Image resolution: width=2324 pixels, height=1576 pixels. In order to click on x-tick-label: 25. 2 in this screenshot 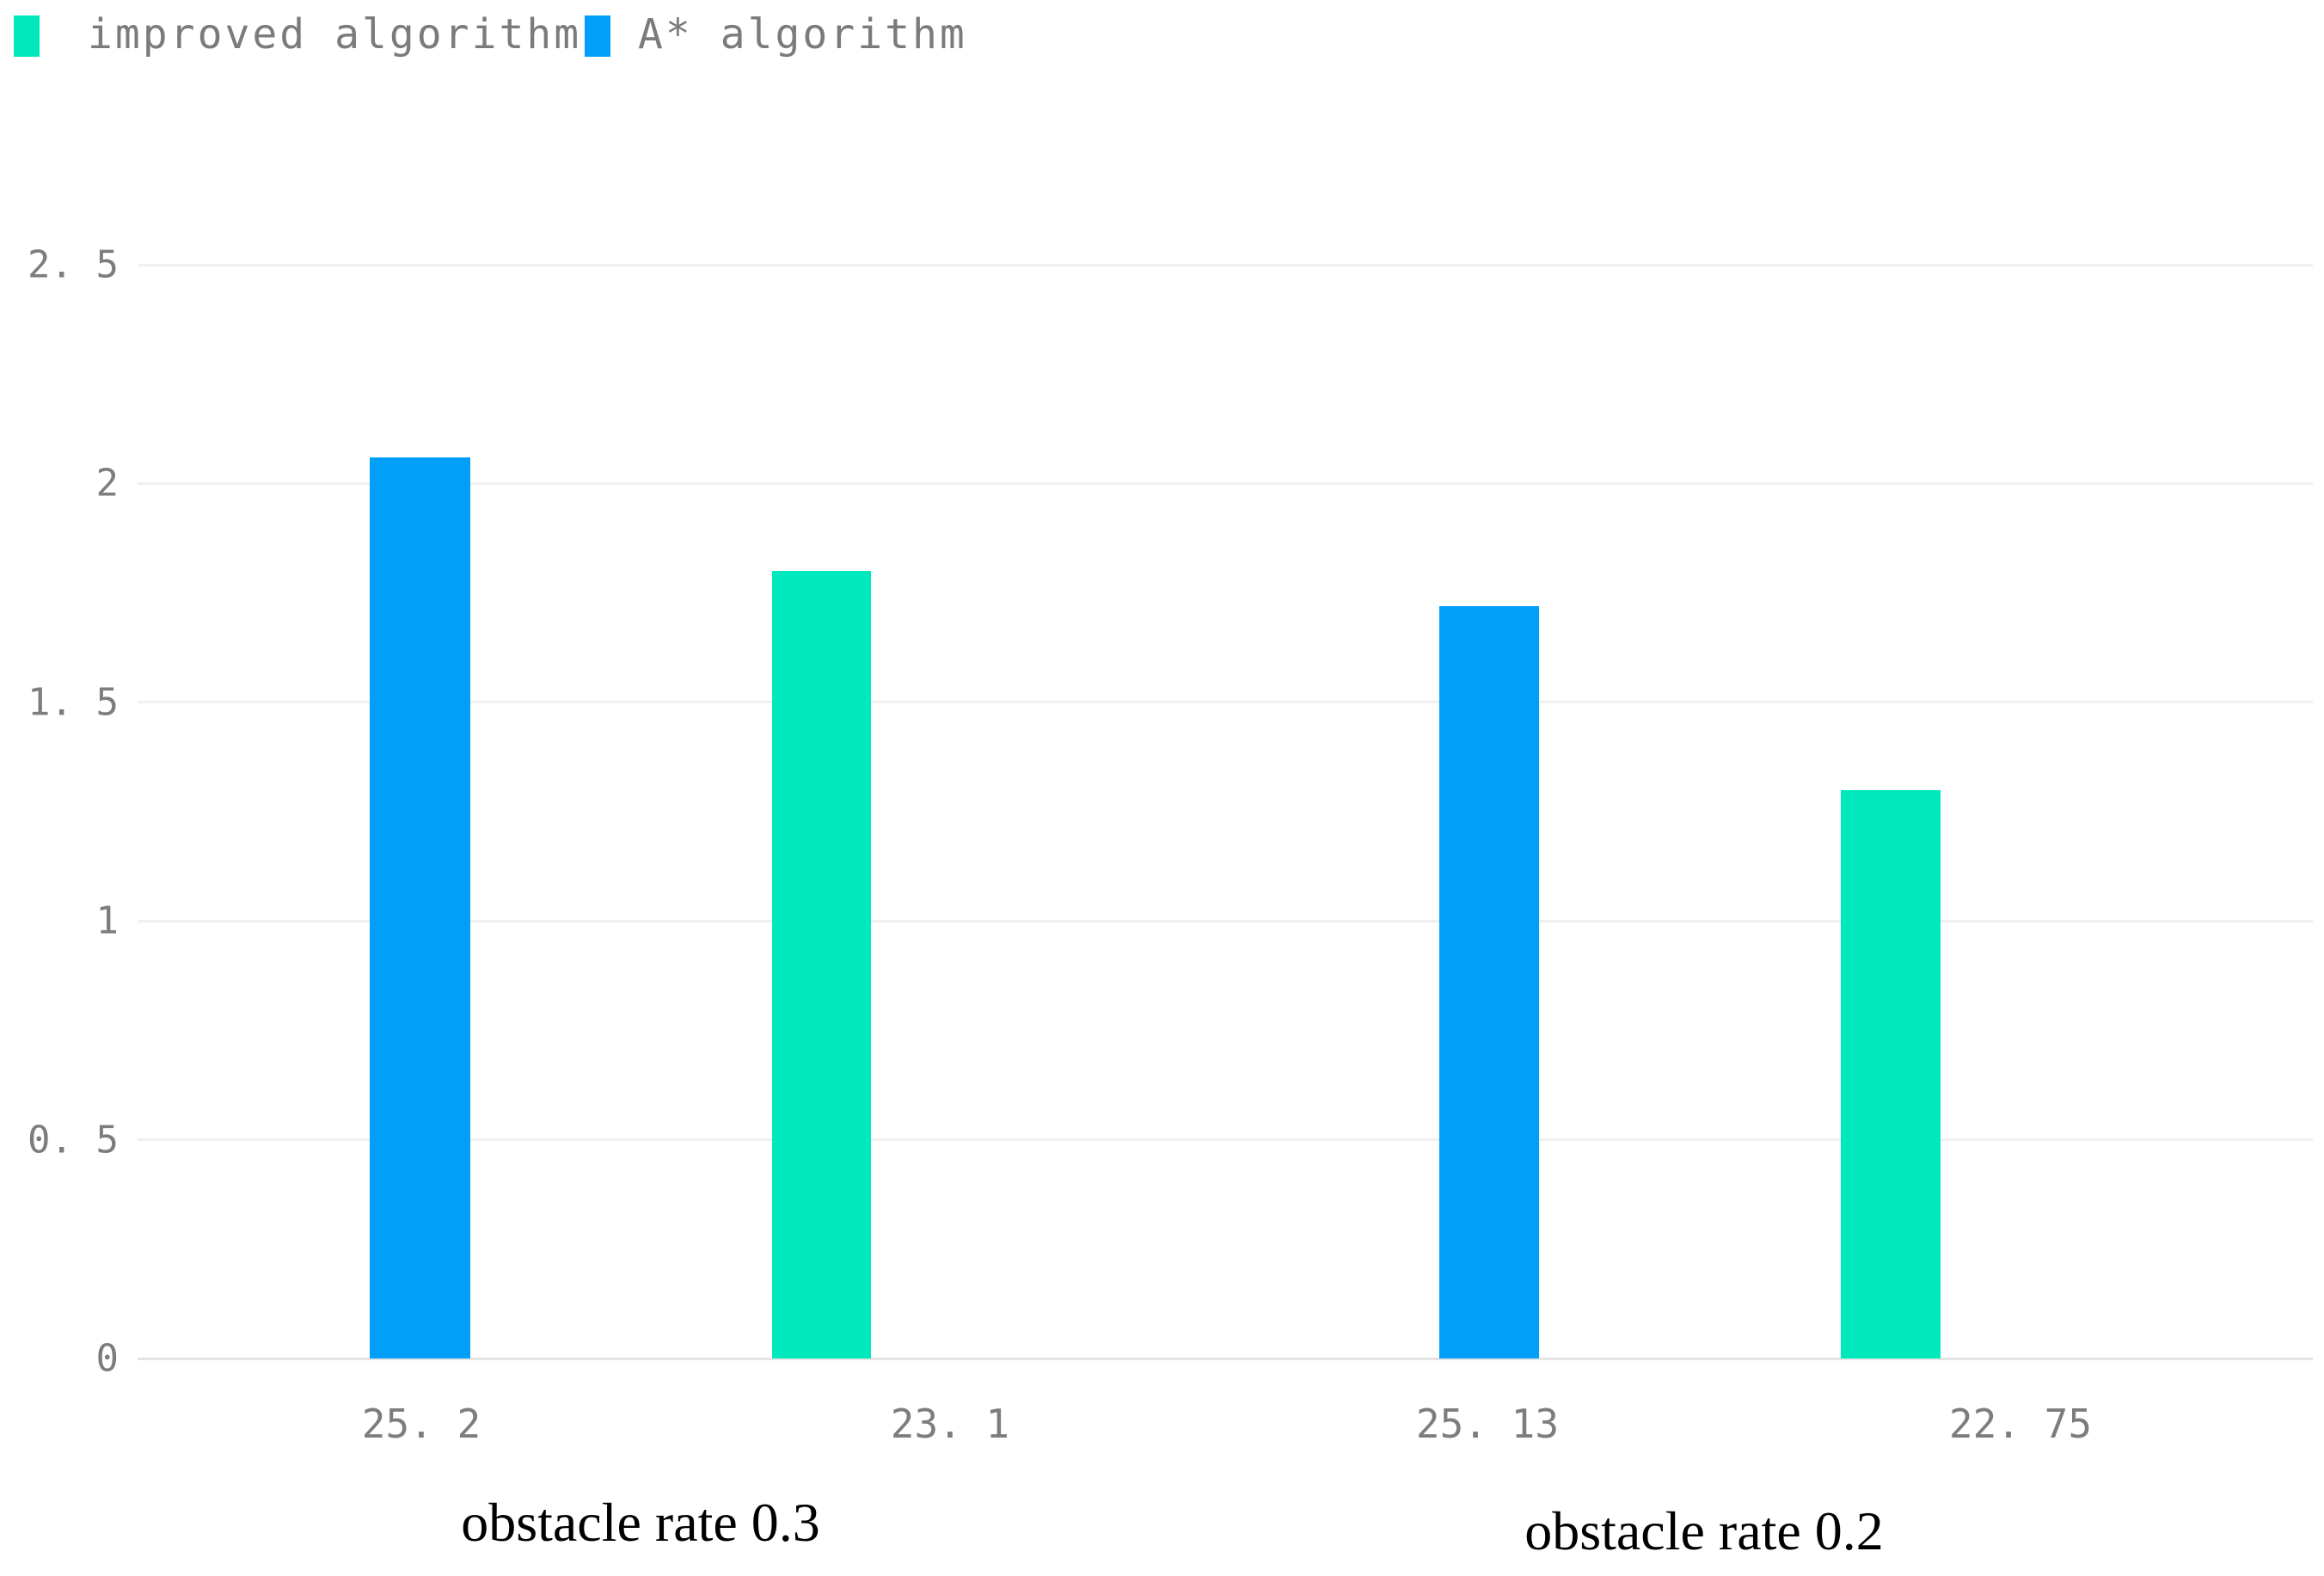, I will do `click(421, 1424)`.